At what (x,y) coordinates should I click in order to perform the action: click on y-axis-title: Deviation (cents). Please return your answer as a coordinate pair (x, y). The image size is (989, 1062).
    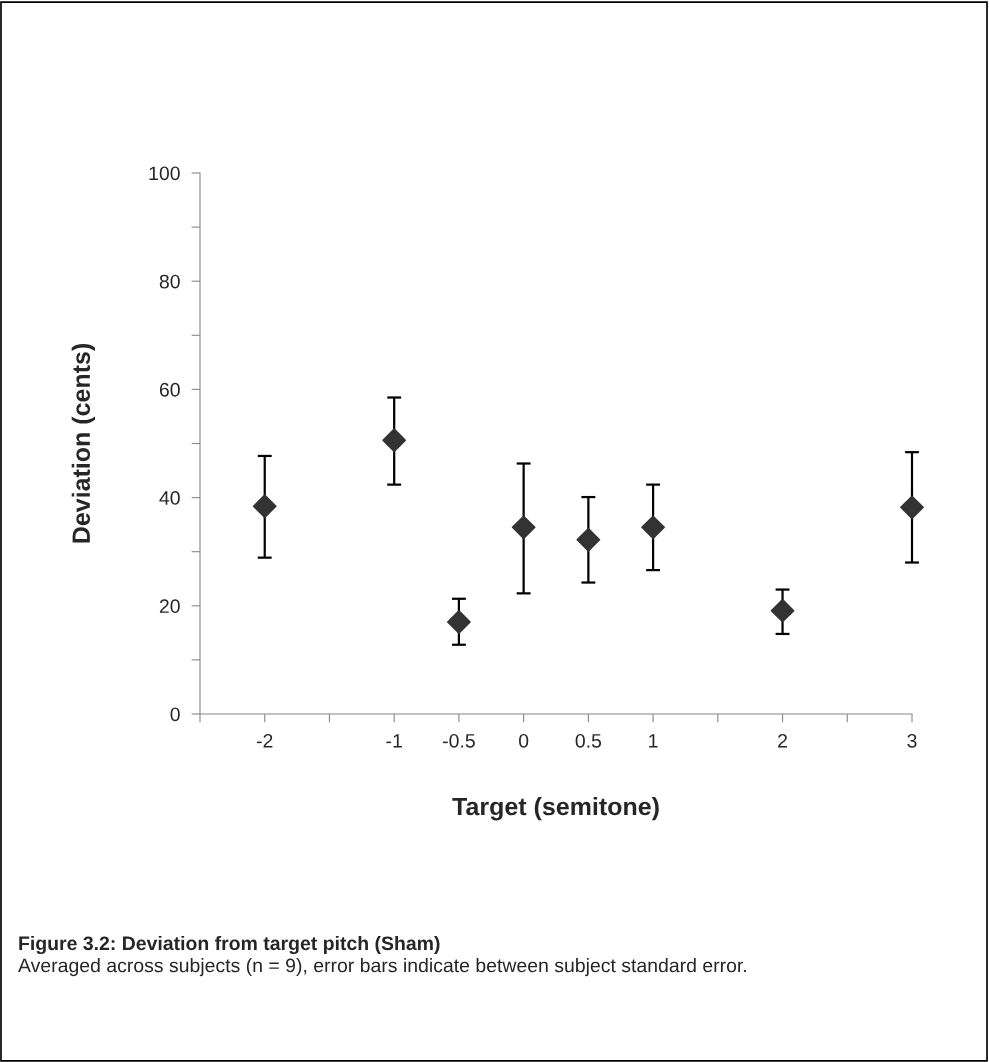
    Looking at the image, I should click on (83, 443).